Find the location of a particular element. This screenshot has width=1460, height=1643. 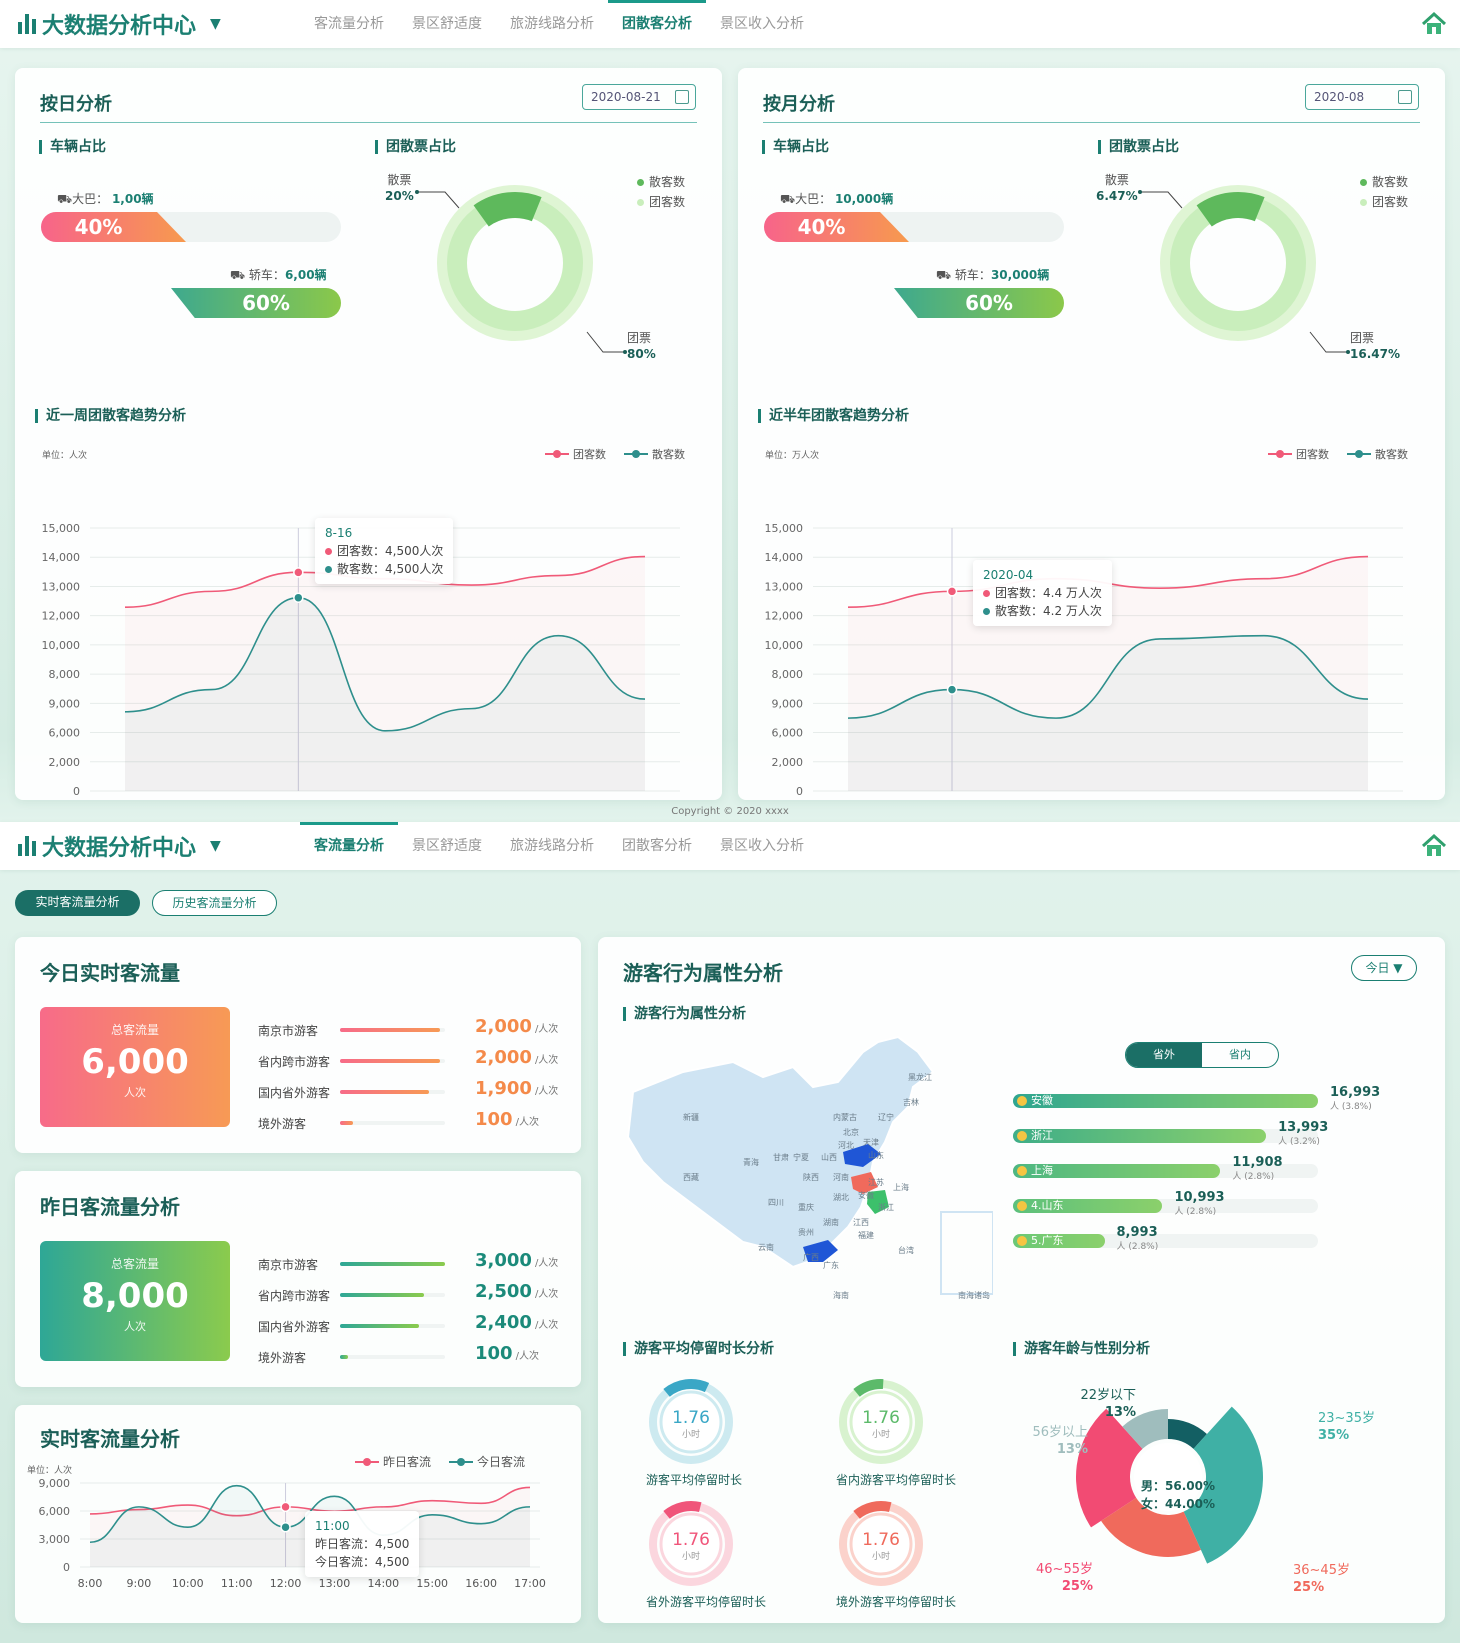

section-title: 游客年龄与性别分析 is located at coordinates (1081, 1349).